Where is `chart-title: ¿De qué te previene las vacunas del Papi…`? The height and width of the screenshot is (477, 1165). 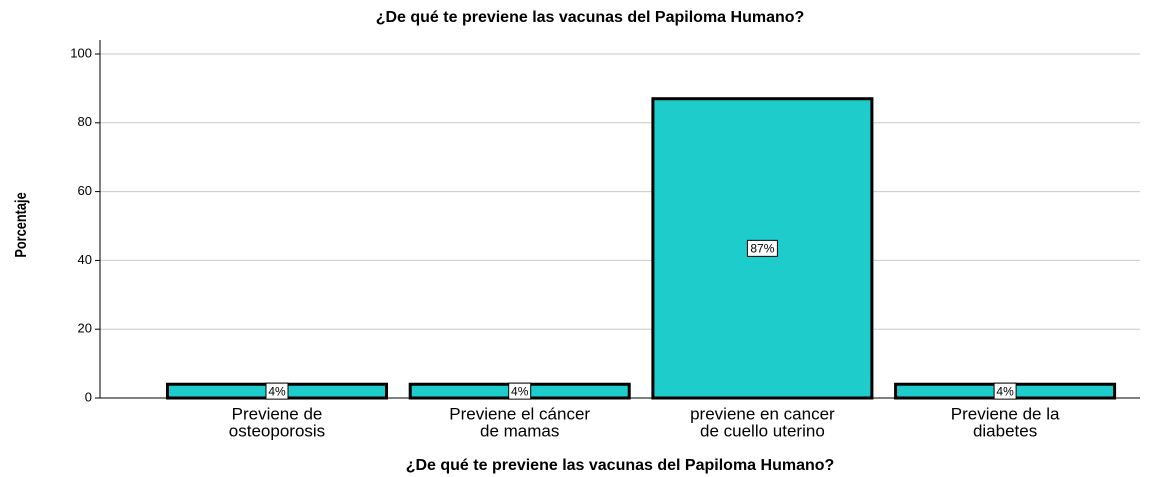 chart-title: ¿De qué te previene las vacunas del Papi… is located at coordinates (590, 17).